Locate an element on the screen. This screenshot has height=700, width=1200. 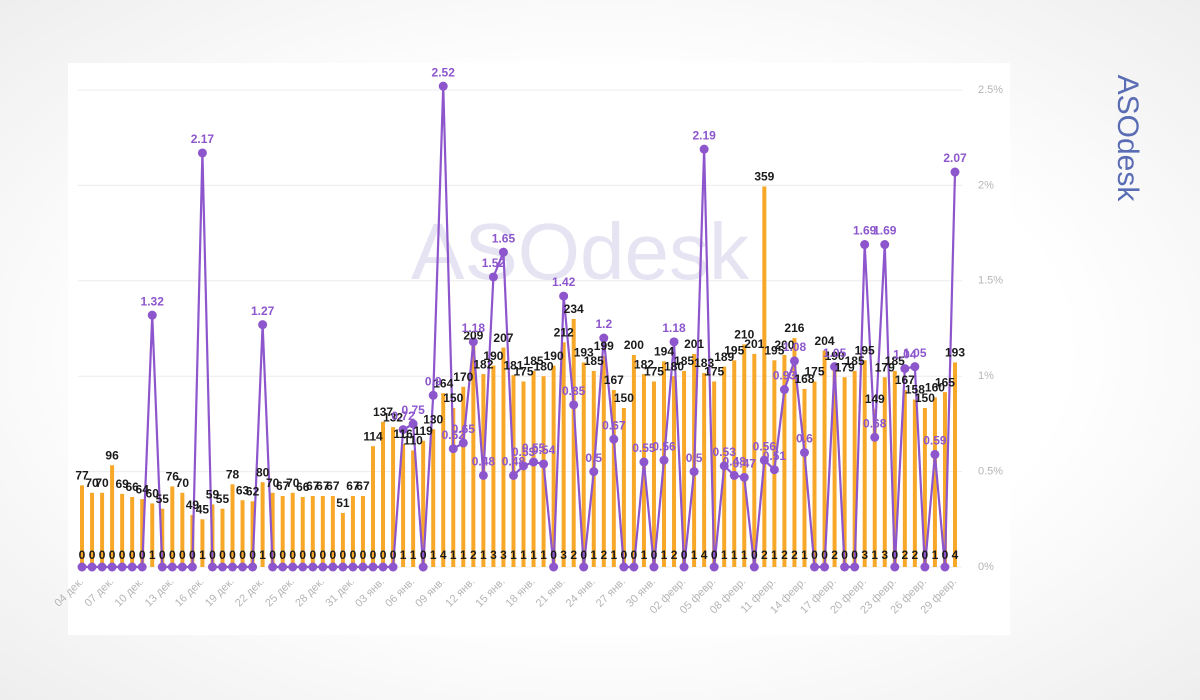
line-value-label: 0.5 is located at coordinates (593, 458).